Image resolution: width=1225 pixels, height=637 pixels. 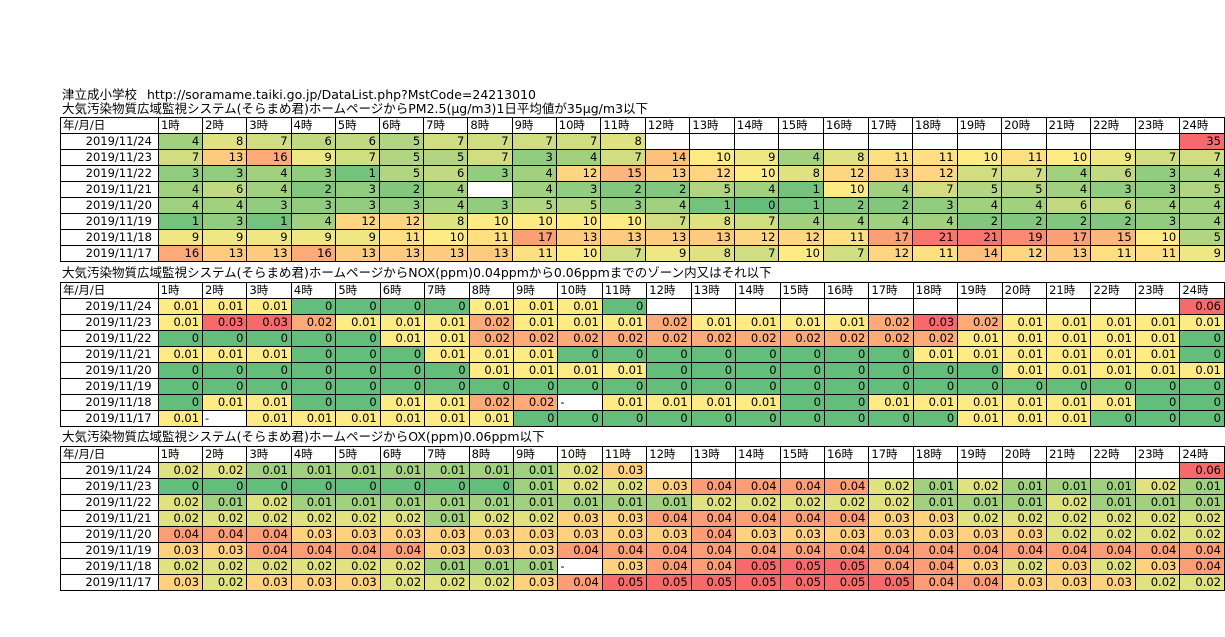 What do you see at coordinates (1024, 157) in the screenshot?
I see `value-cell: 11` at bounding box center [1024, 157].